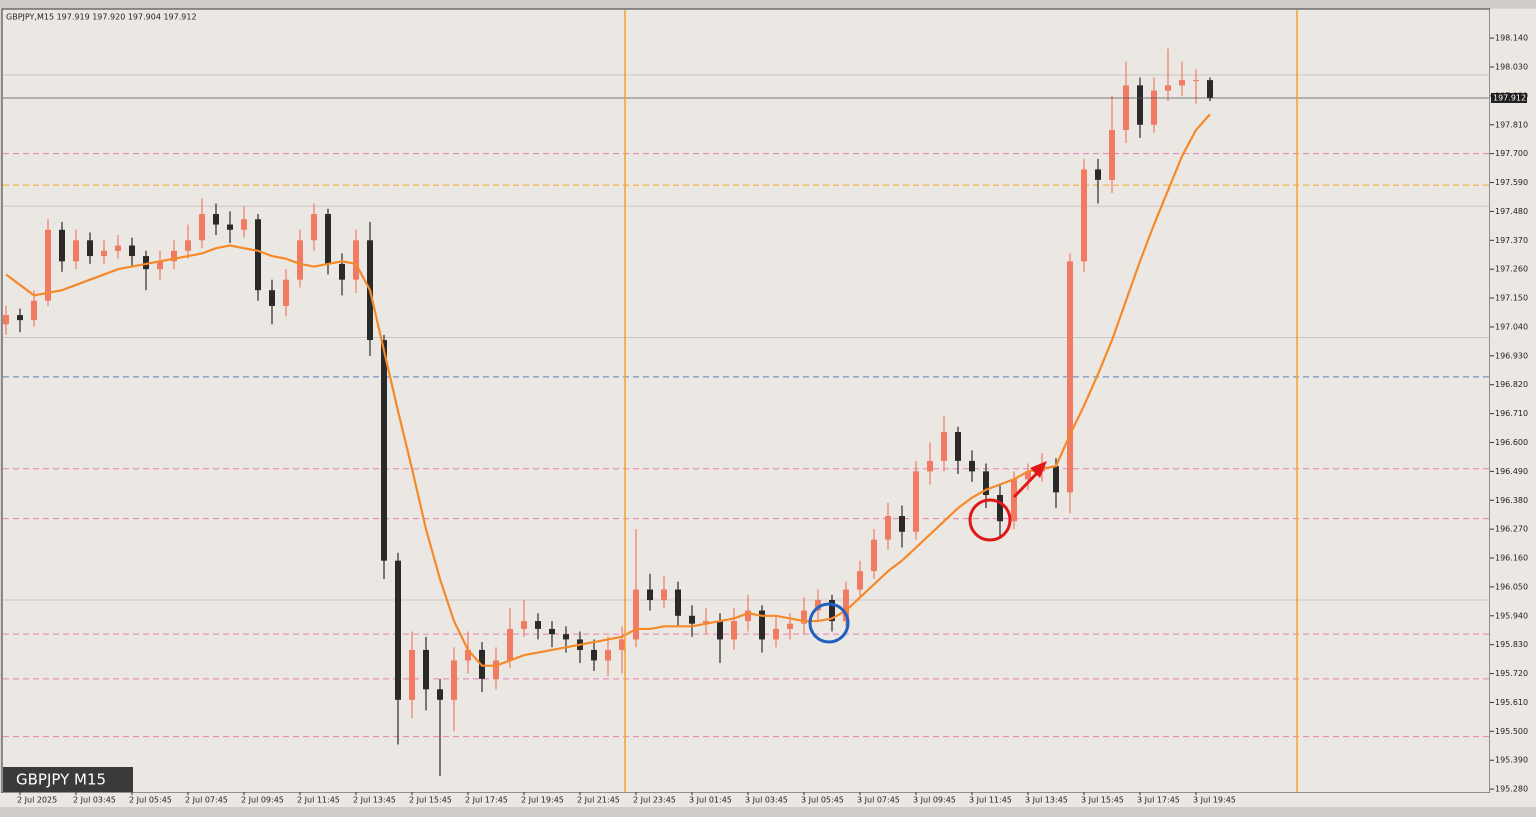  I want to click on y-tick-label: 196.050, so click(1511, 586).